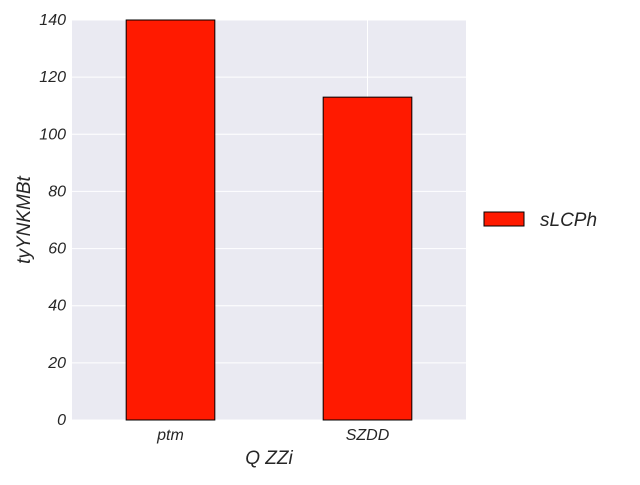 The height and width of the screenshot is (485, 640). What do you see at coordinates (61, 420) in the screenshot?
I see `y-tick-label: 0` at bounding box center [61, 420].